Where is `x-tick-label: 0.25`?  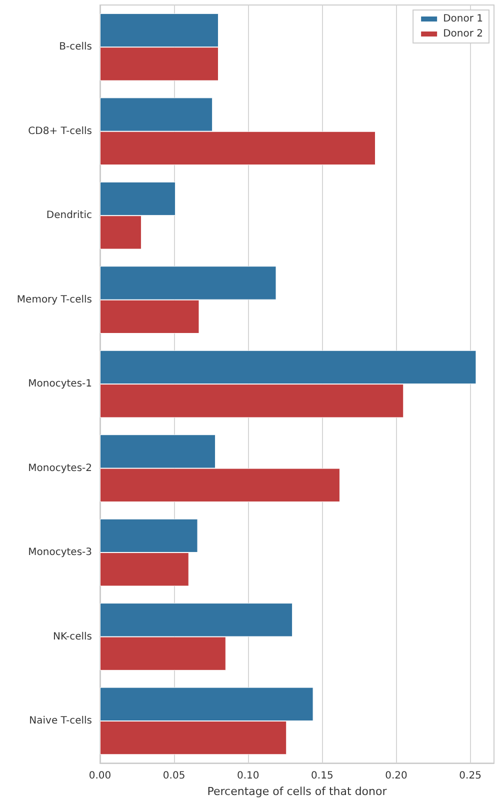
x-tick-label: 0.25 is located at coordinates (470, 776).